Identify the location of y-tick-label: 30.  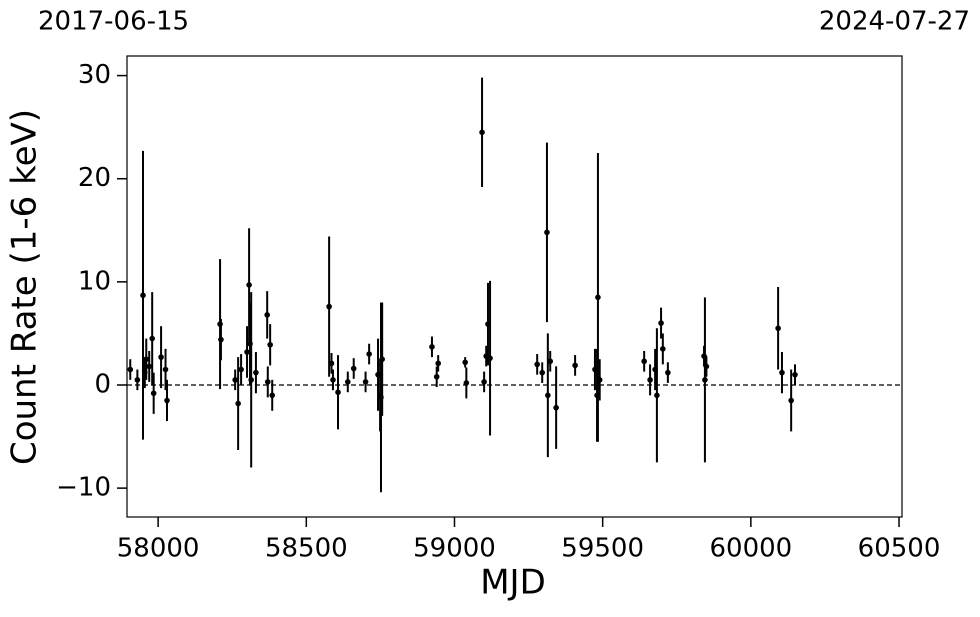
(94, 75).